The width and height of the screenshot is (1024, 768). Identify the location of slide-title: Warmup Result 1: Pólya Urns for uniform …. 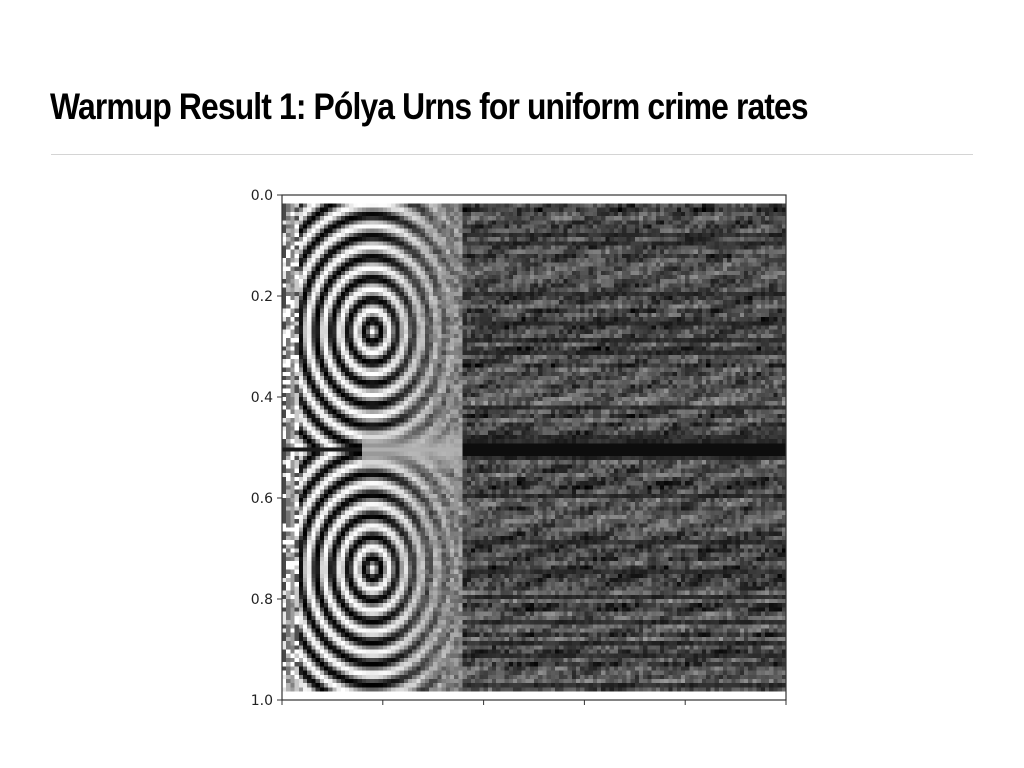
(429, 106).